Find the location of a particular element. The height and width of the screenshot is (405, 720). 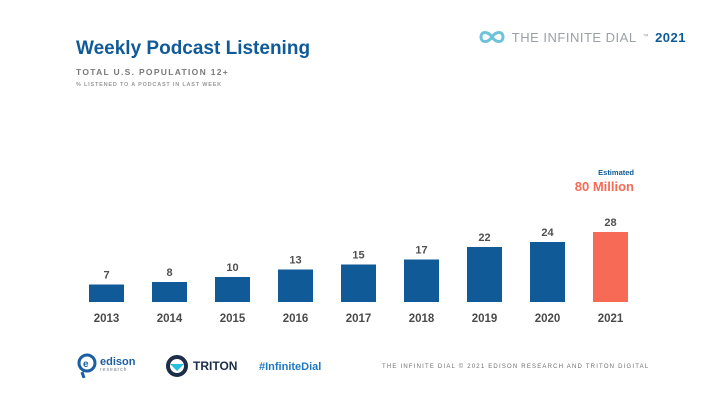

triton-name: TRITON is located at coordinates (215, 366).